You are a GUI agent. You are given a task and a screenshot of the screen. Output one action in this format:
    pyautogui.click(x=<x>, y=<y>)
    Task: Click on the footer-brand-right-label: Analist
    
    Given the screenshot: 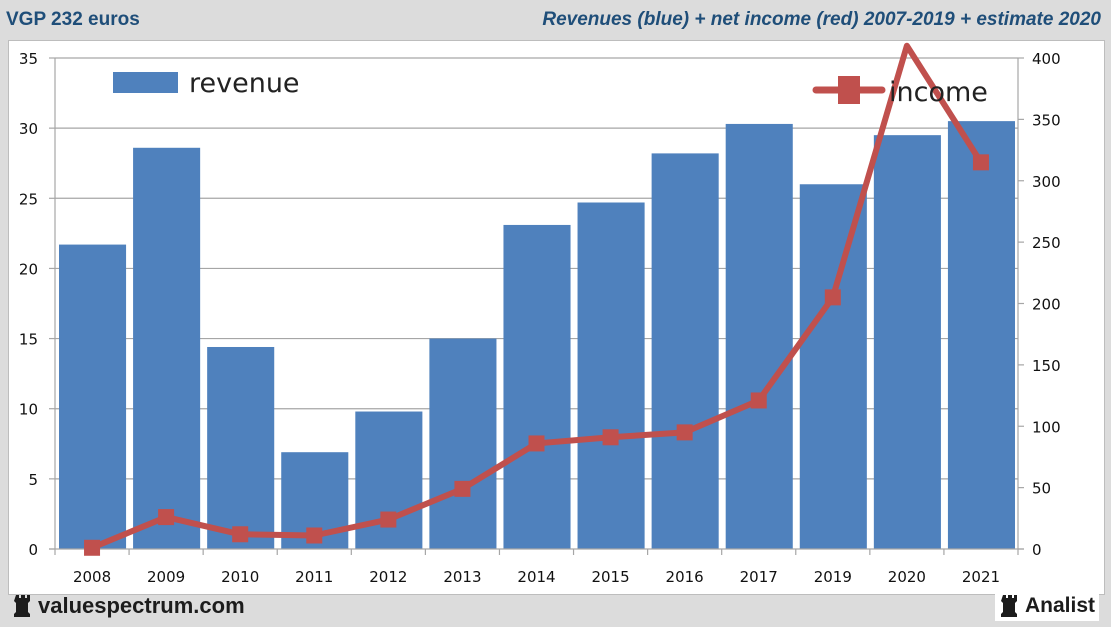 What is the action you would take?
    pyautogui.click(x=1059, y=605)
    